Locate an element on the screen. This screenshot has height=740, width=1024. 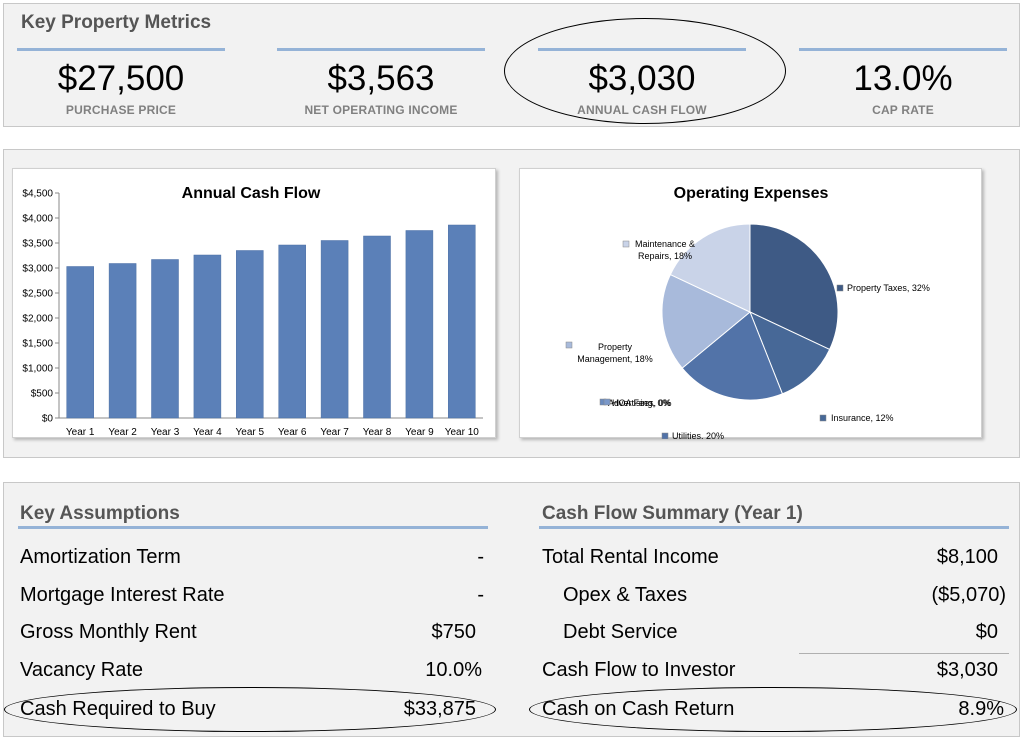
y-tick-label: $1,500 is located at coordinates (37, 344).